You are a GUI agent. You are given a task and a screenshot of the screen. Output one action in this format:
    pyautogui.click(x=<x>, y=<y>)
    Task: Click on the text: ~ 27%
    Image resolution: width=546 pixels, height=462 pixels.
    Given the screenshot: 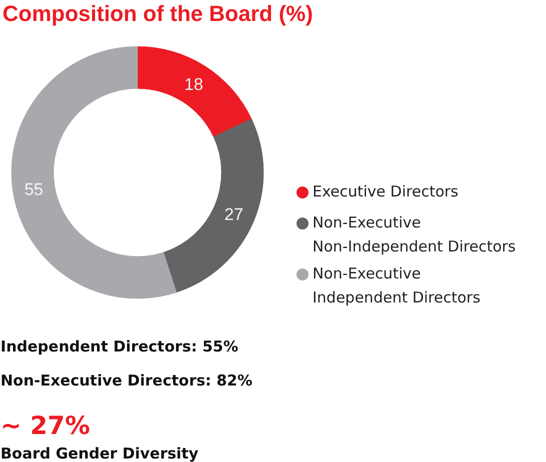 What is the action you would take?
    pyautogui.click(x=45, y=425)
    